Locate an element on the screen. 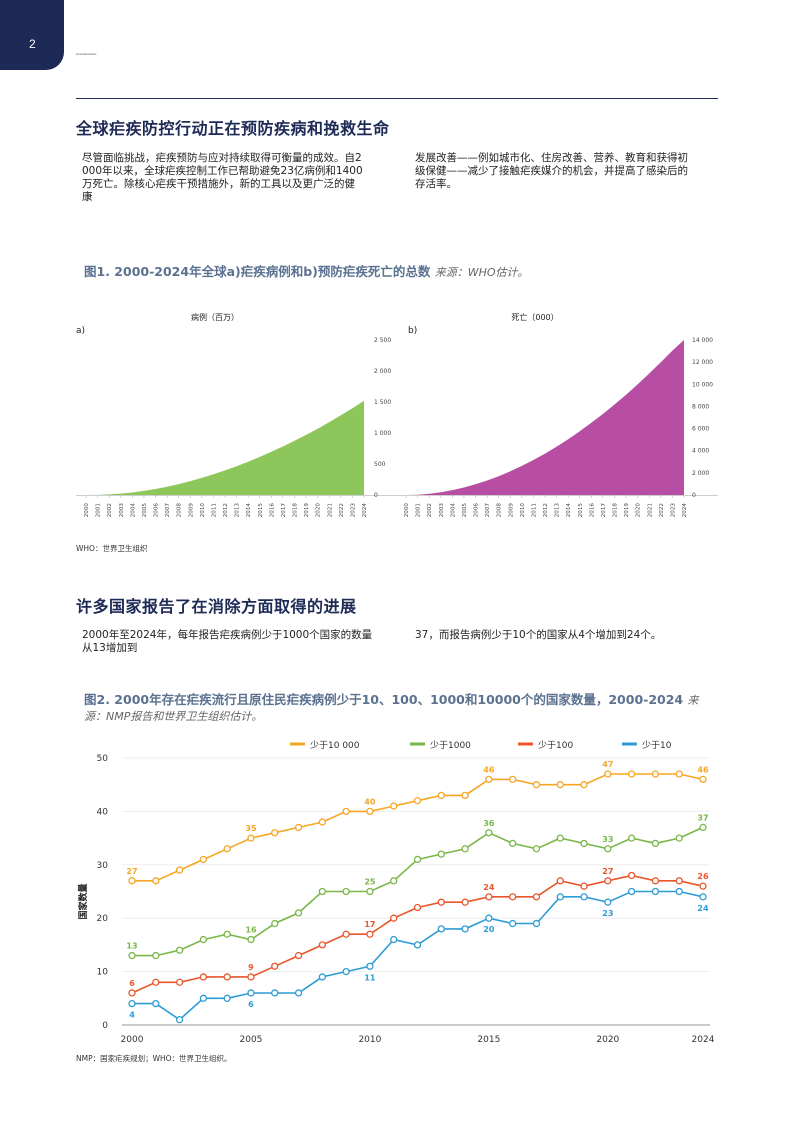 This screenshot has width=794, height=1123. x-tick-label: 2009 is located at coordinates (191, 510).